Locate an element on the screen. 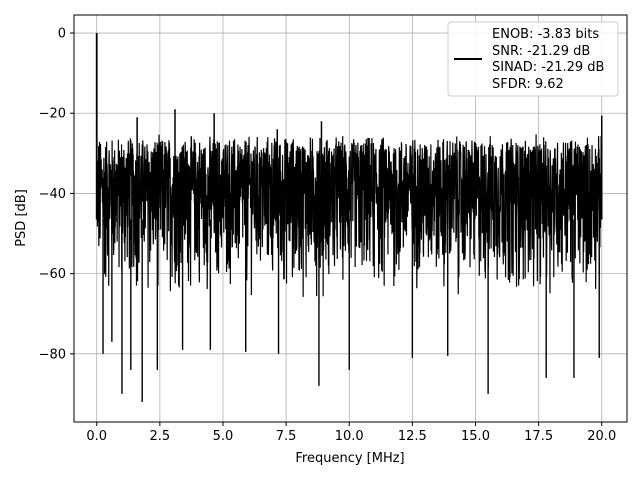  y-tick-label: −20 is located at coordinates (52, 114).